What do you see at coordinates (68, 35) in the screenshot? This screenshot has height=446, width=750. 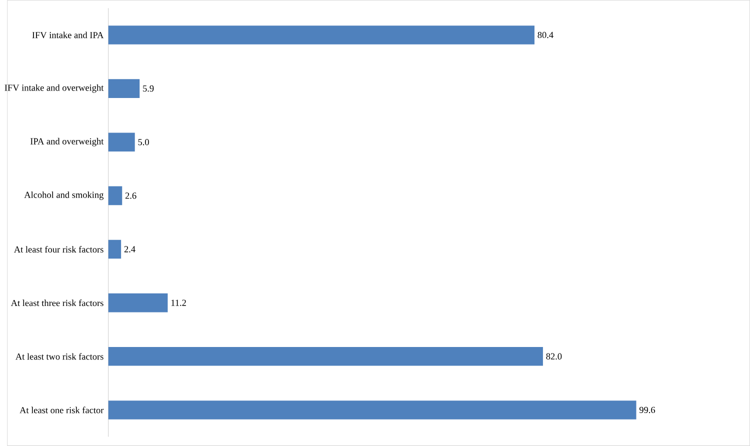 I see `y-tick-label: IFV intake and IPA` at bounding box center [68, 35].